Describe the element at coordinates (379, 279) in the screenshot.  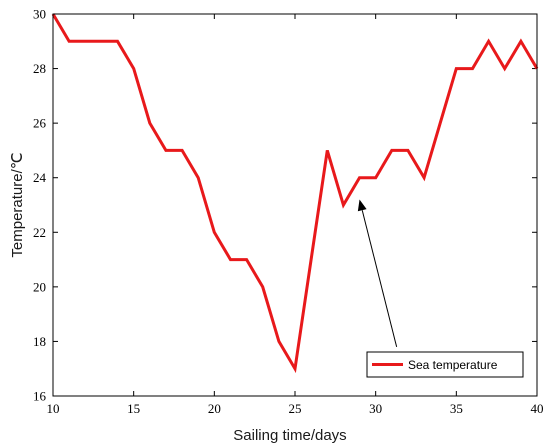
I see `annotation-arrow-shaft` at that location.